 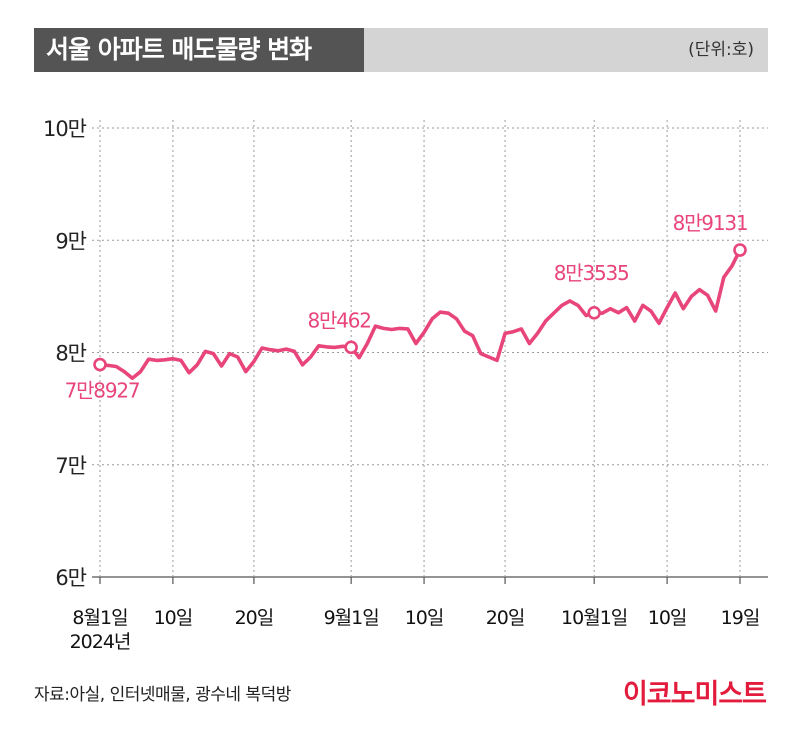 I want to click on publisher-logo: 이코노미스트, so click(x=694, y=694).